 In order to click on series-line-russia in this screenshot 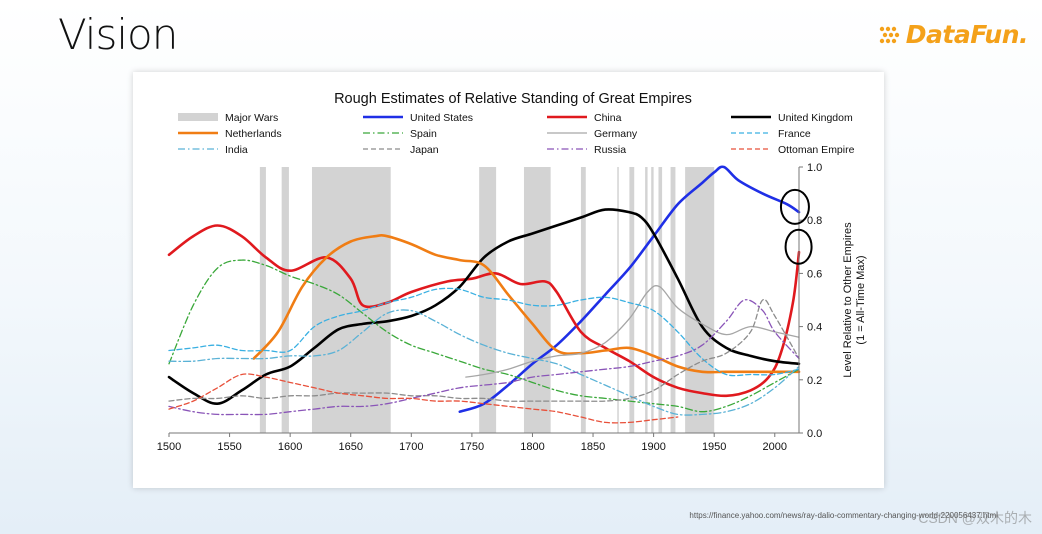, I will do `click(484, 357)`.